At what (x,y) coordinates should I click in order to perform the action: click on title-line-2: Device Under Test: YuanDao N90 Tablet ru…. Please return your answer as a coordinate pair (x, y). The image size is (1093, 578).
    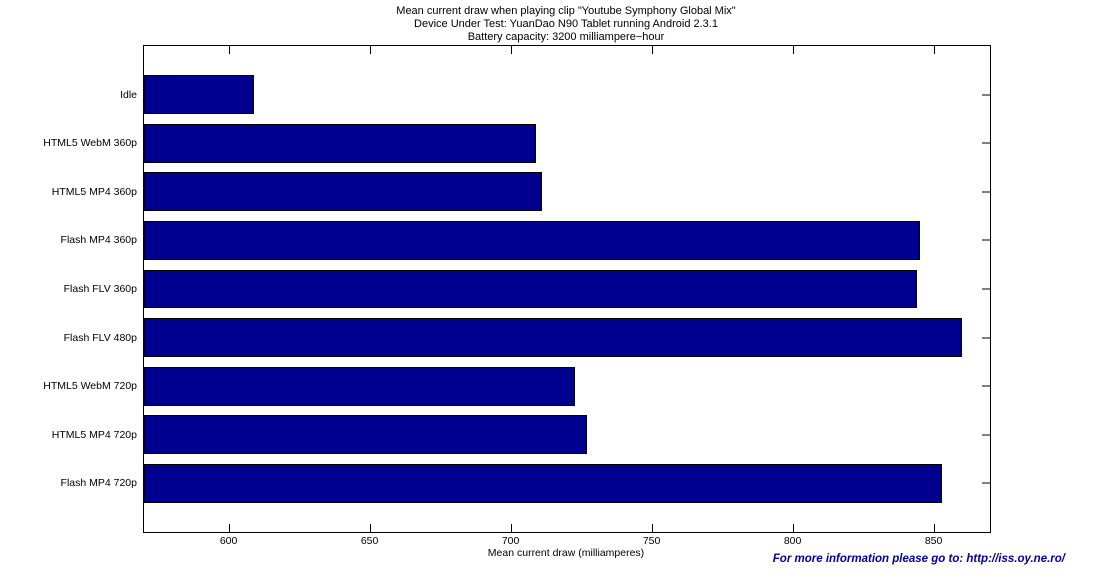
    Looking at the image, I should click on (566, 24).